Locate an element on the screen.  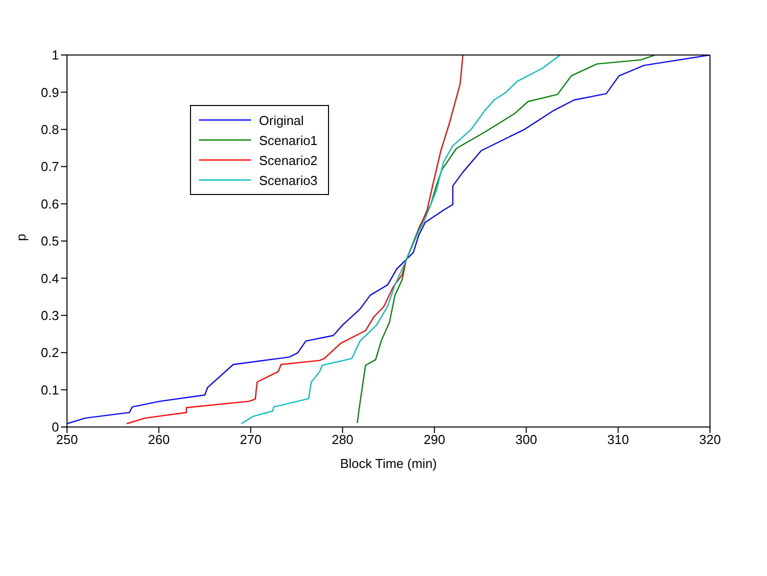
y-tick-label: 0.3 is located at coordinates (49, 316).